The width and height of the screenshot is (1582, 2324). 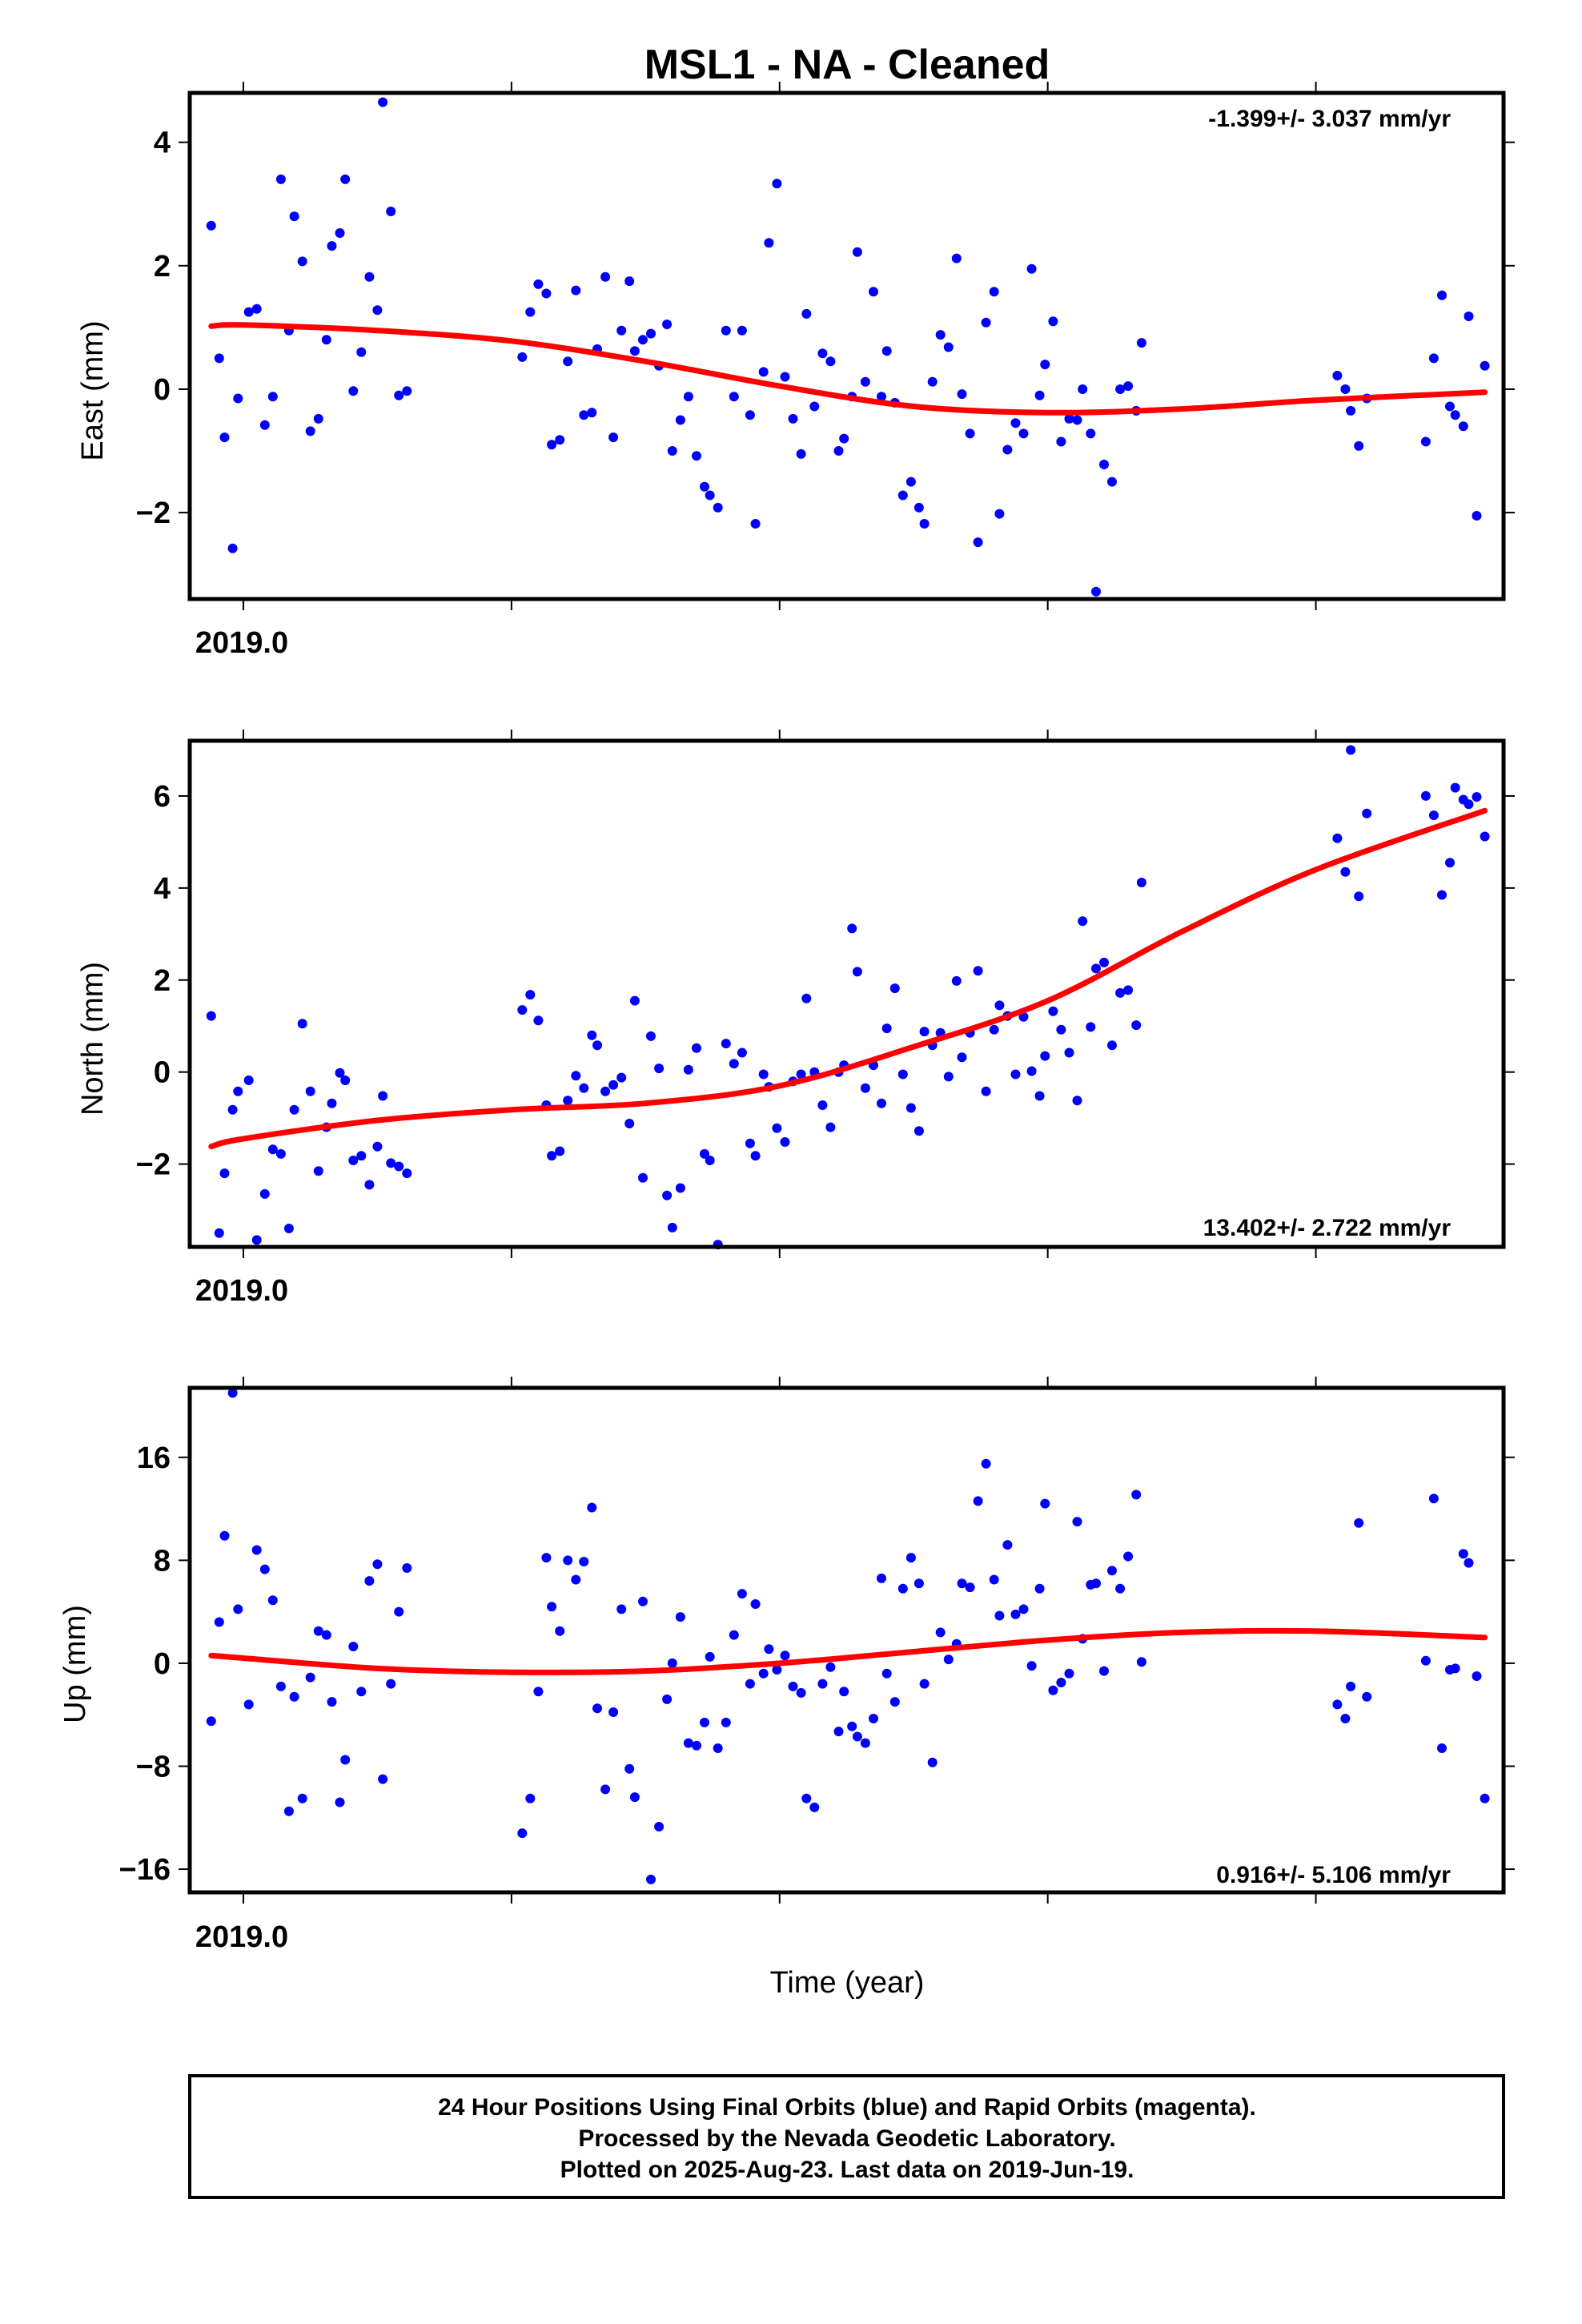 What do you see at coordinates (75, 1664) in the screenshot?
I see `up-y-axis-label: Up (mm)` at bounding box center [75, 1664].